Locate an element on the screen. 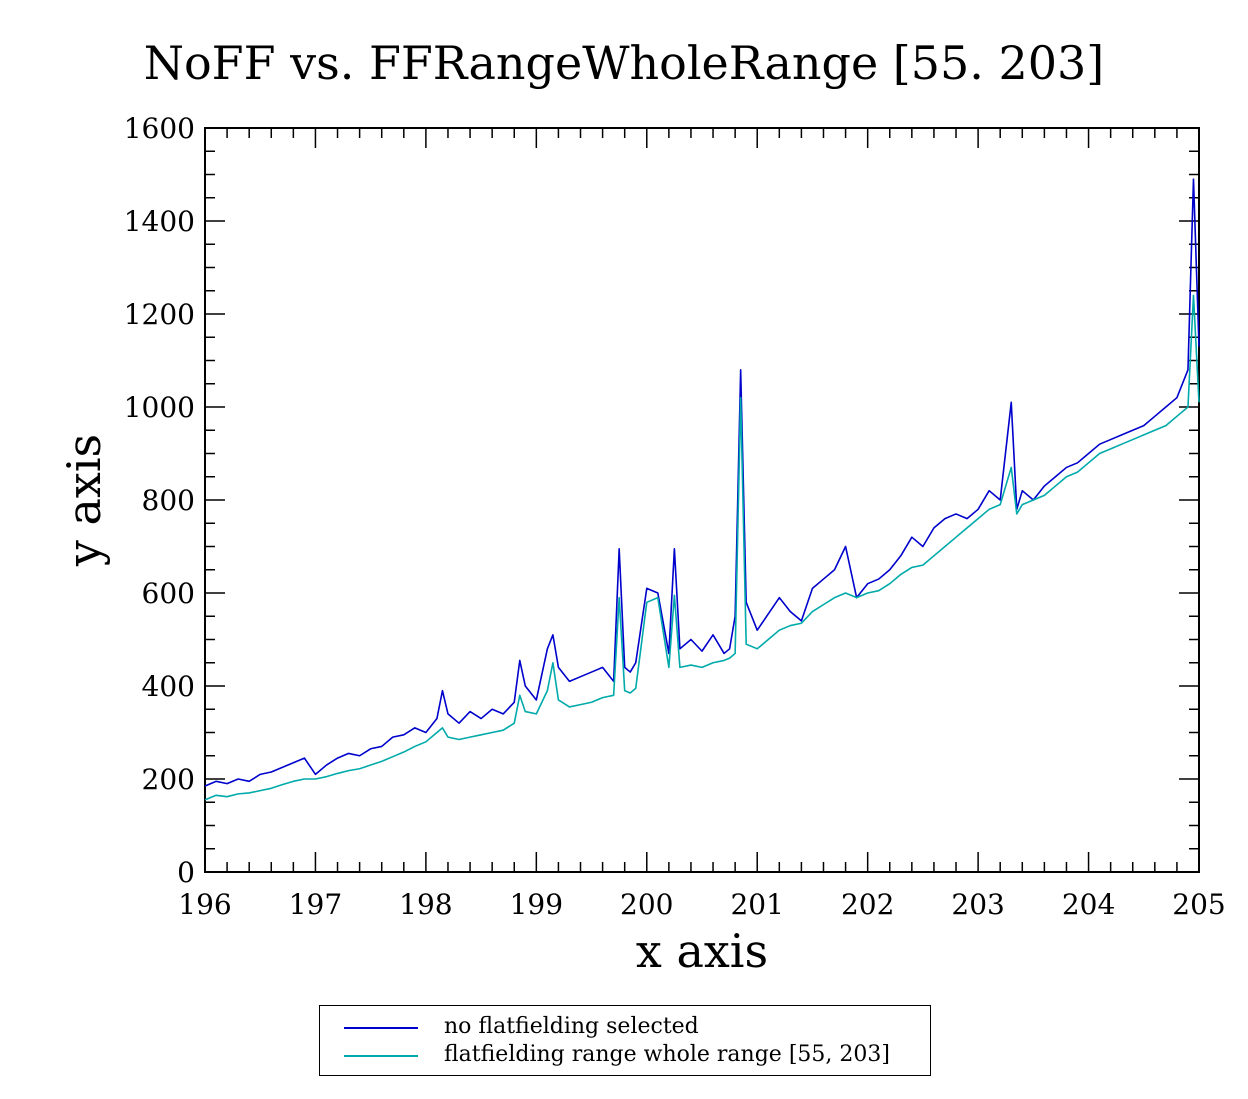 The image size is (1248, 1099). legend-swatch-no-flatfielding is located at coordinates (381, 1028).